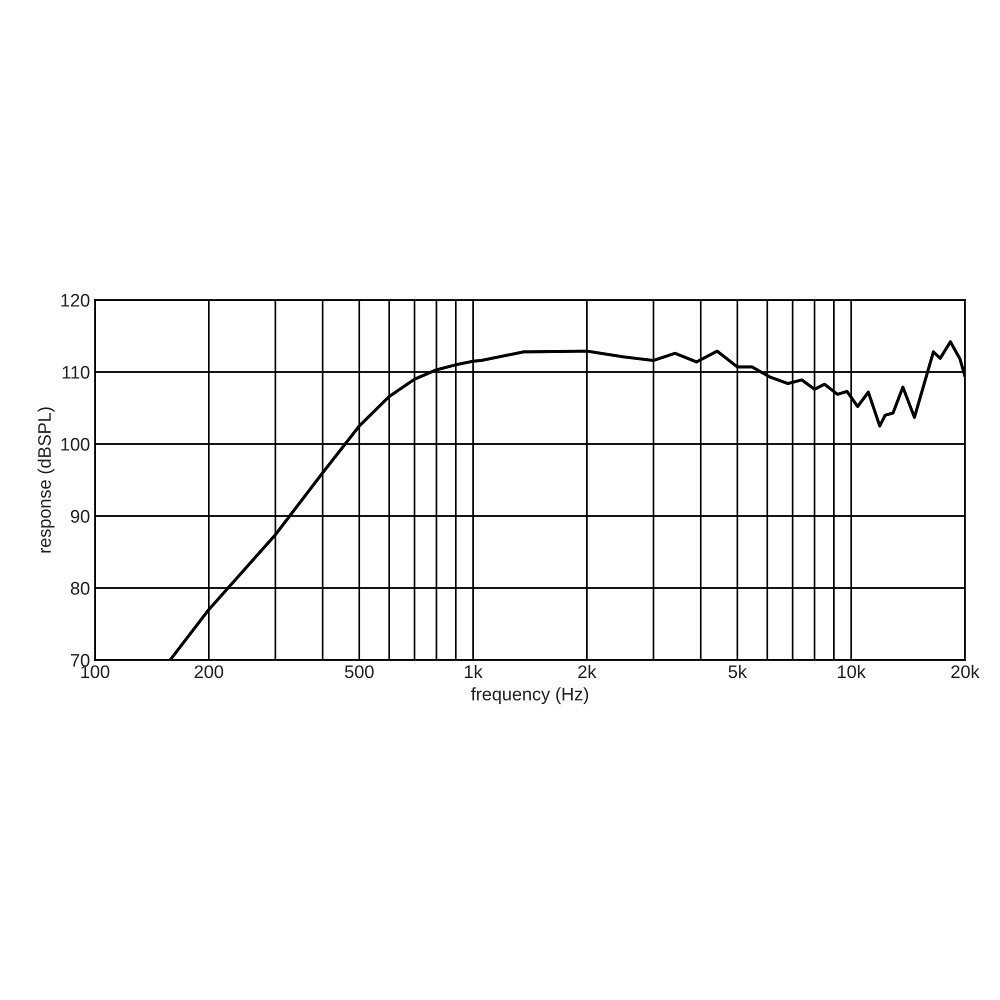 This screenshot has width=1000, height=1000. I want to click on x-tick-label: 2k, so click(587, 671).